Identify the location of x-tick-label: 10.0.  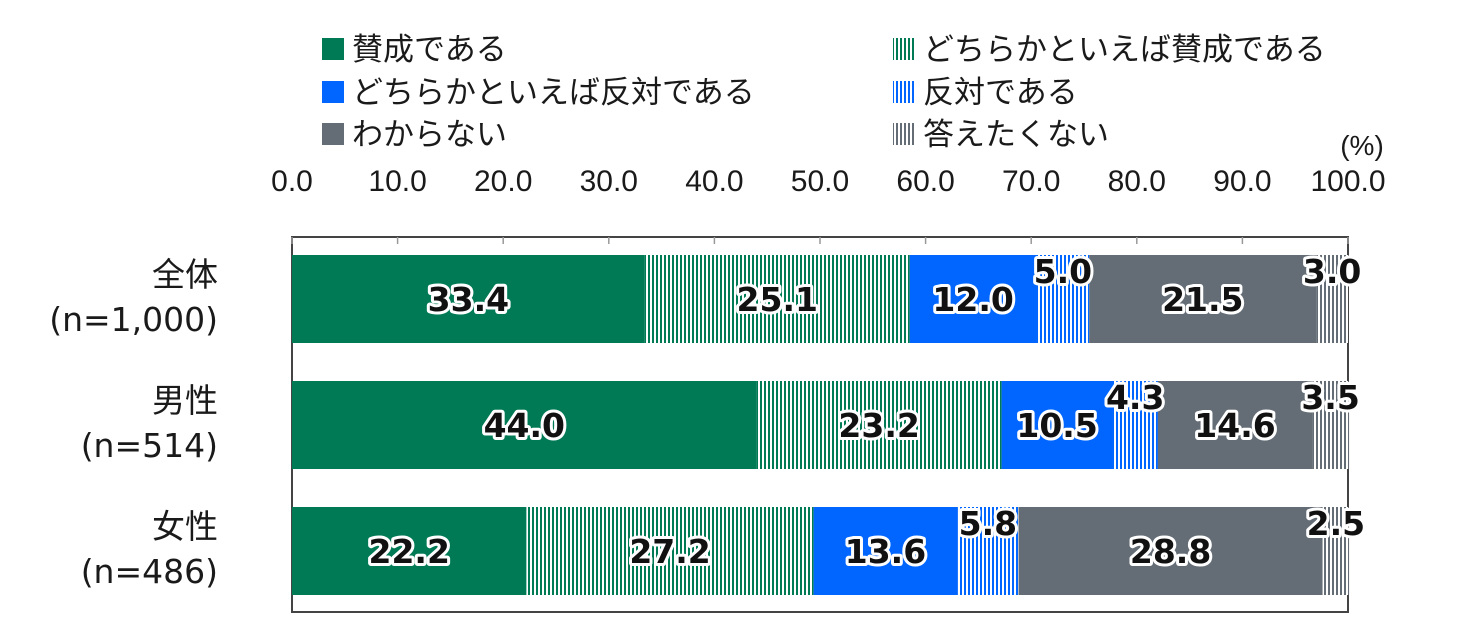
(397, 181).